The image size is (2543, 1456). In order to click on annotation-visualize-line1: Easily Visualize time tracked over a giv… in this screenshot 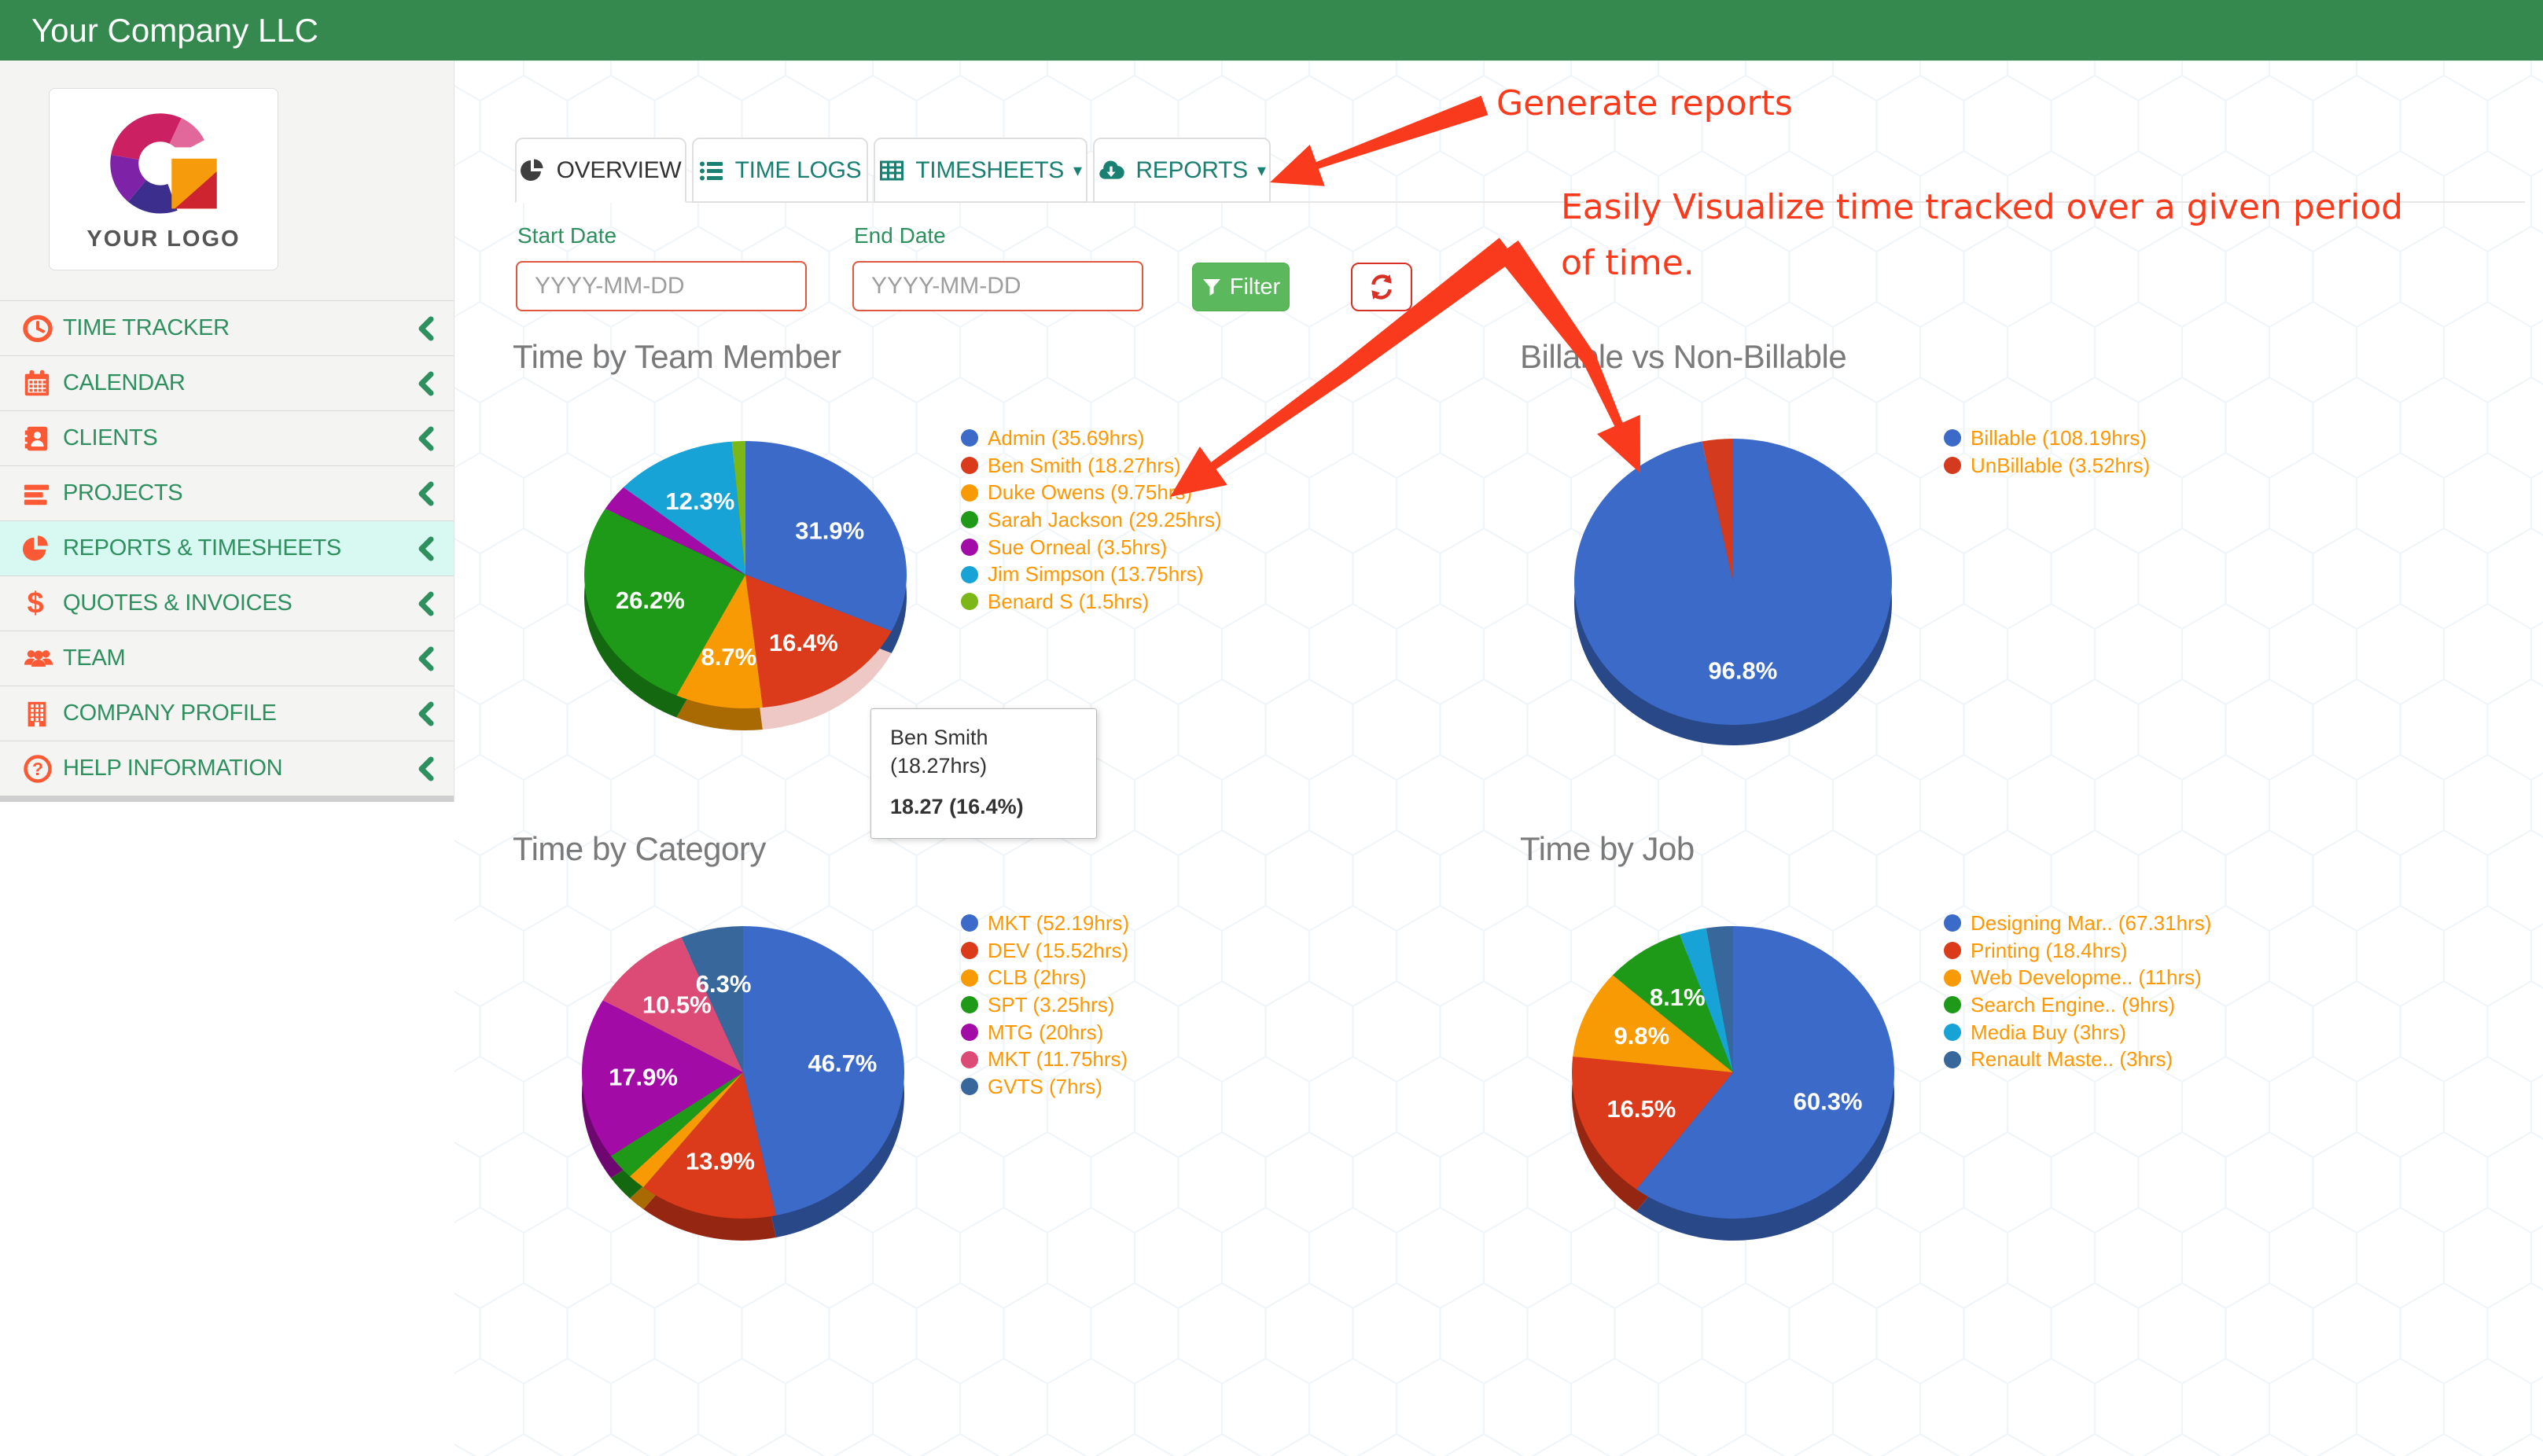, I will do `click(1982, 207)`.